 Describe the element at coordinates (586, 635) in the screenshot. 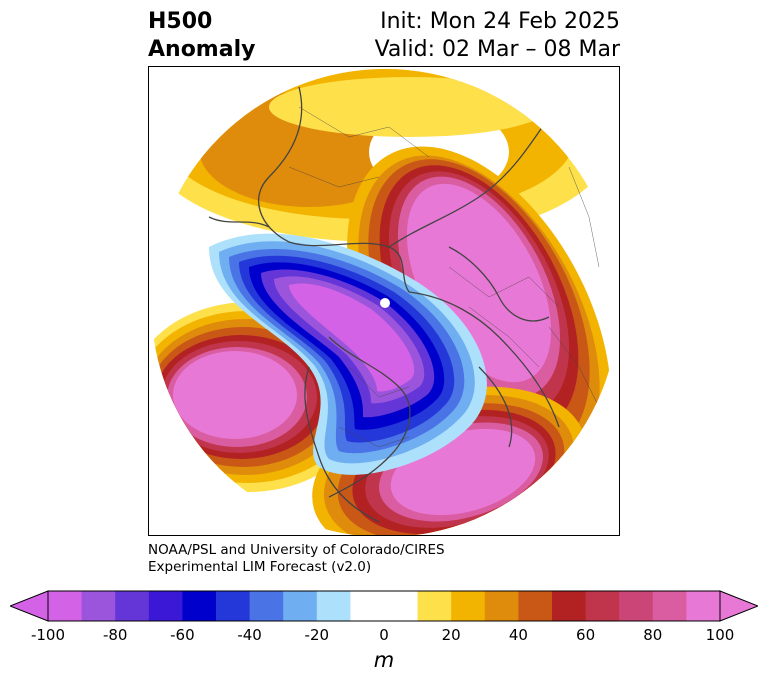

I see `colorbar-tick-label: 60` at that location.